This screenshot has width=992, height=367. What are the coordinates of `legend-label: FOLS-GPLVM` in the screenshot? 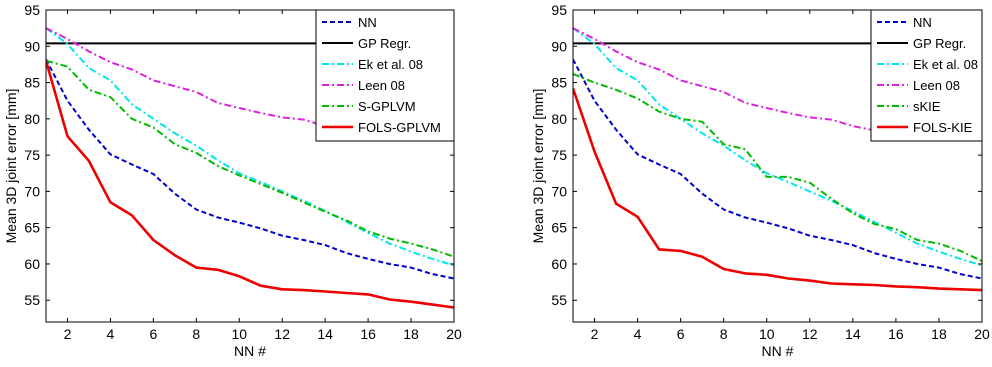 It's located at (399, 127).